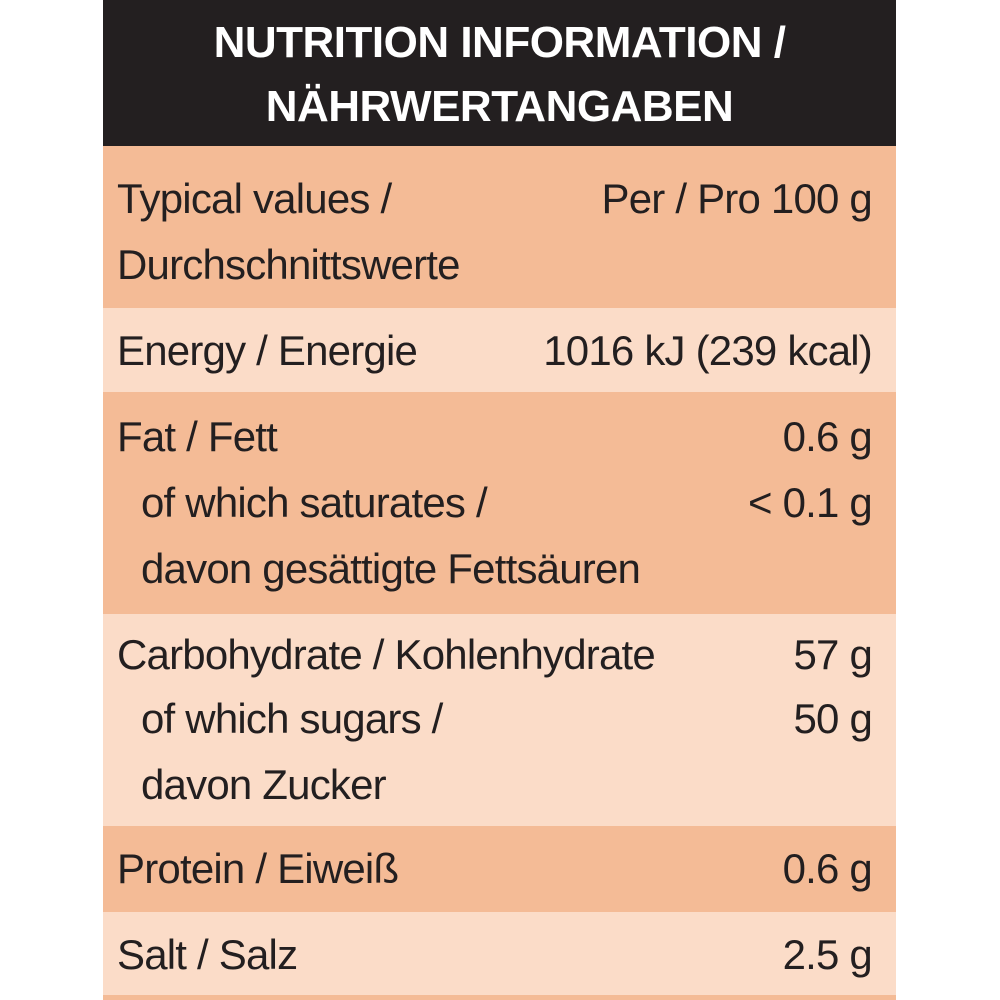  Describe the element at coordinates (314, 502) in the screenshot. I see `saturates-label-line1: of which saturates /` at that location.